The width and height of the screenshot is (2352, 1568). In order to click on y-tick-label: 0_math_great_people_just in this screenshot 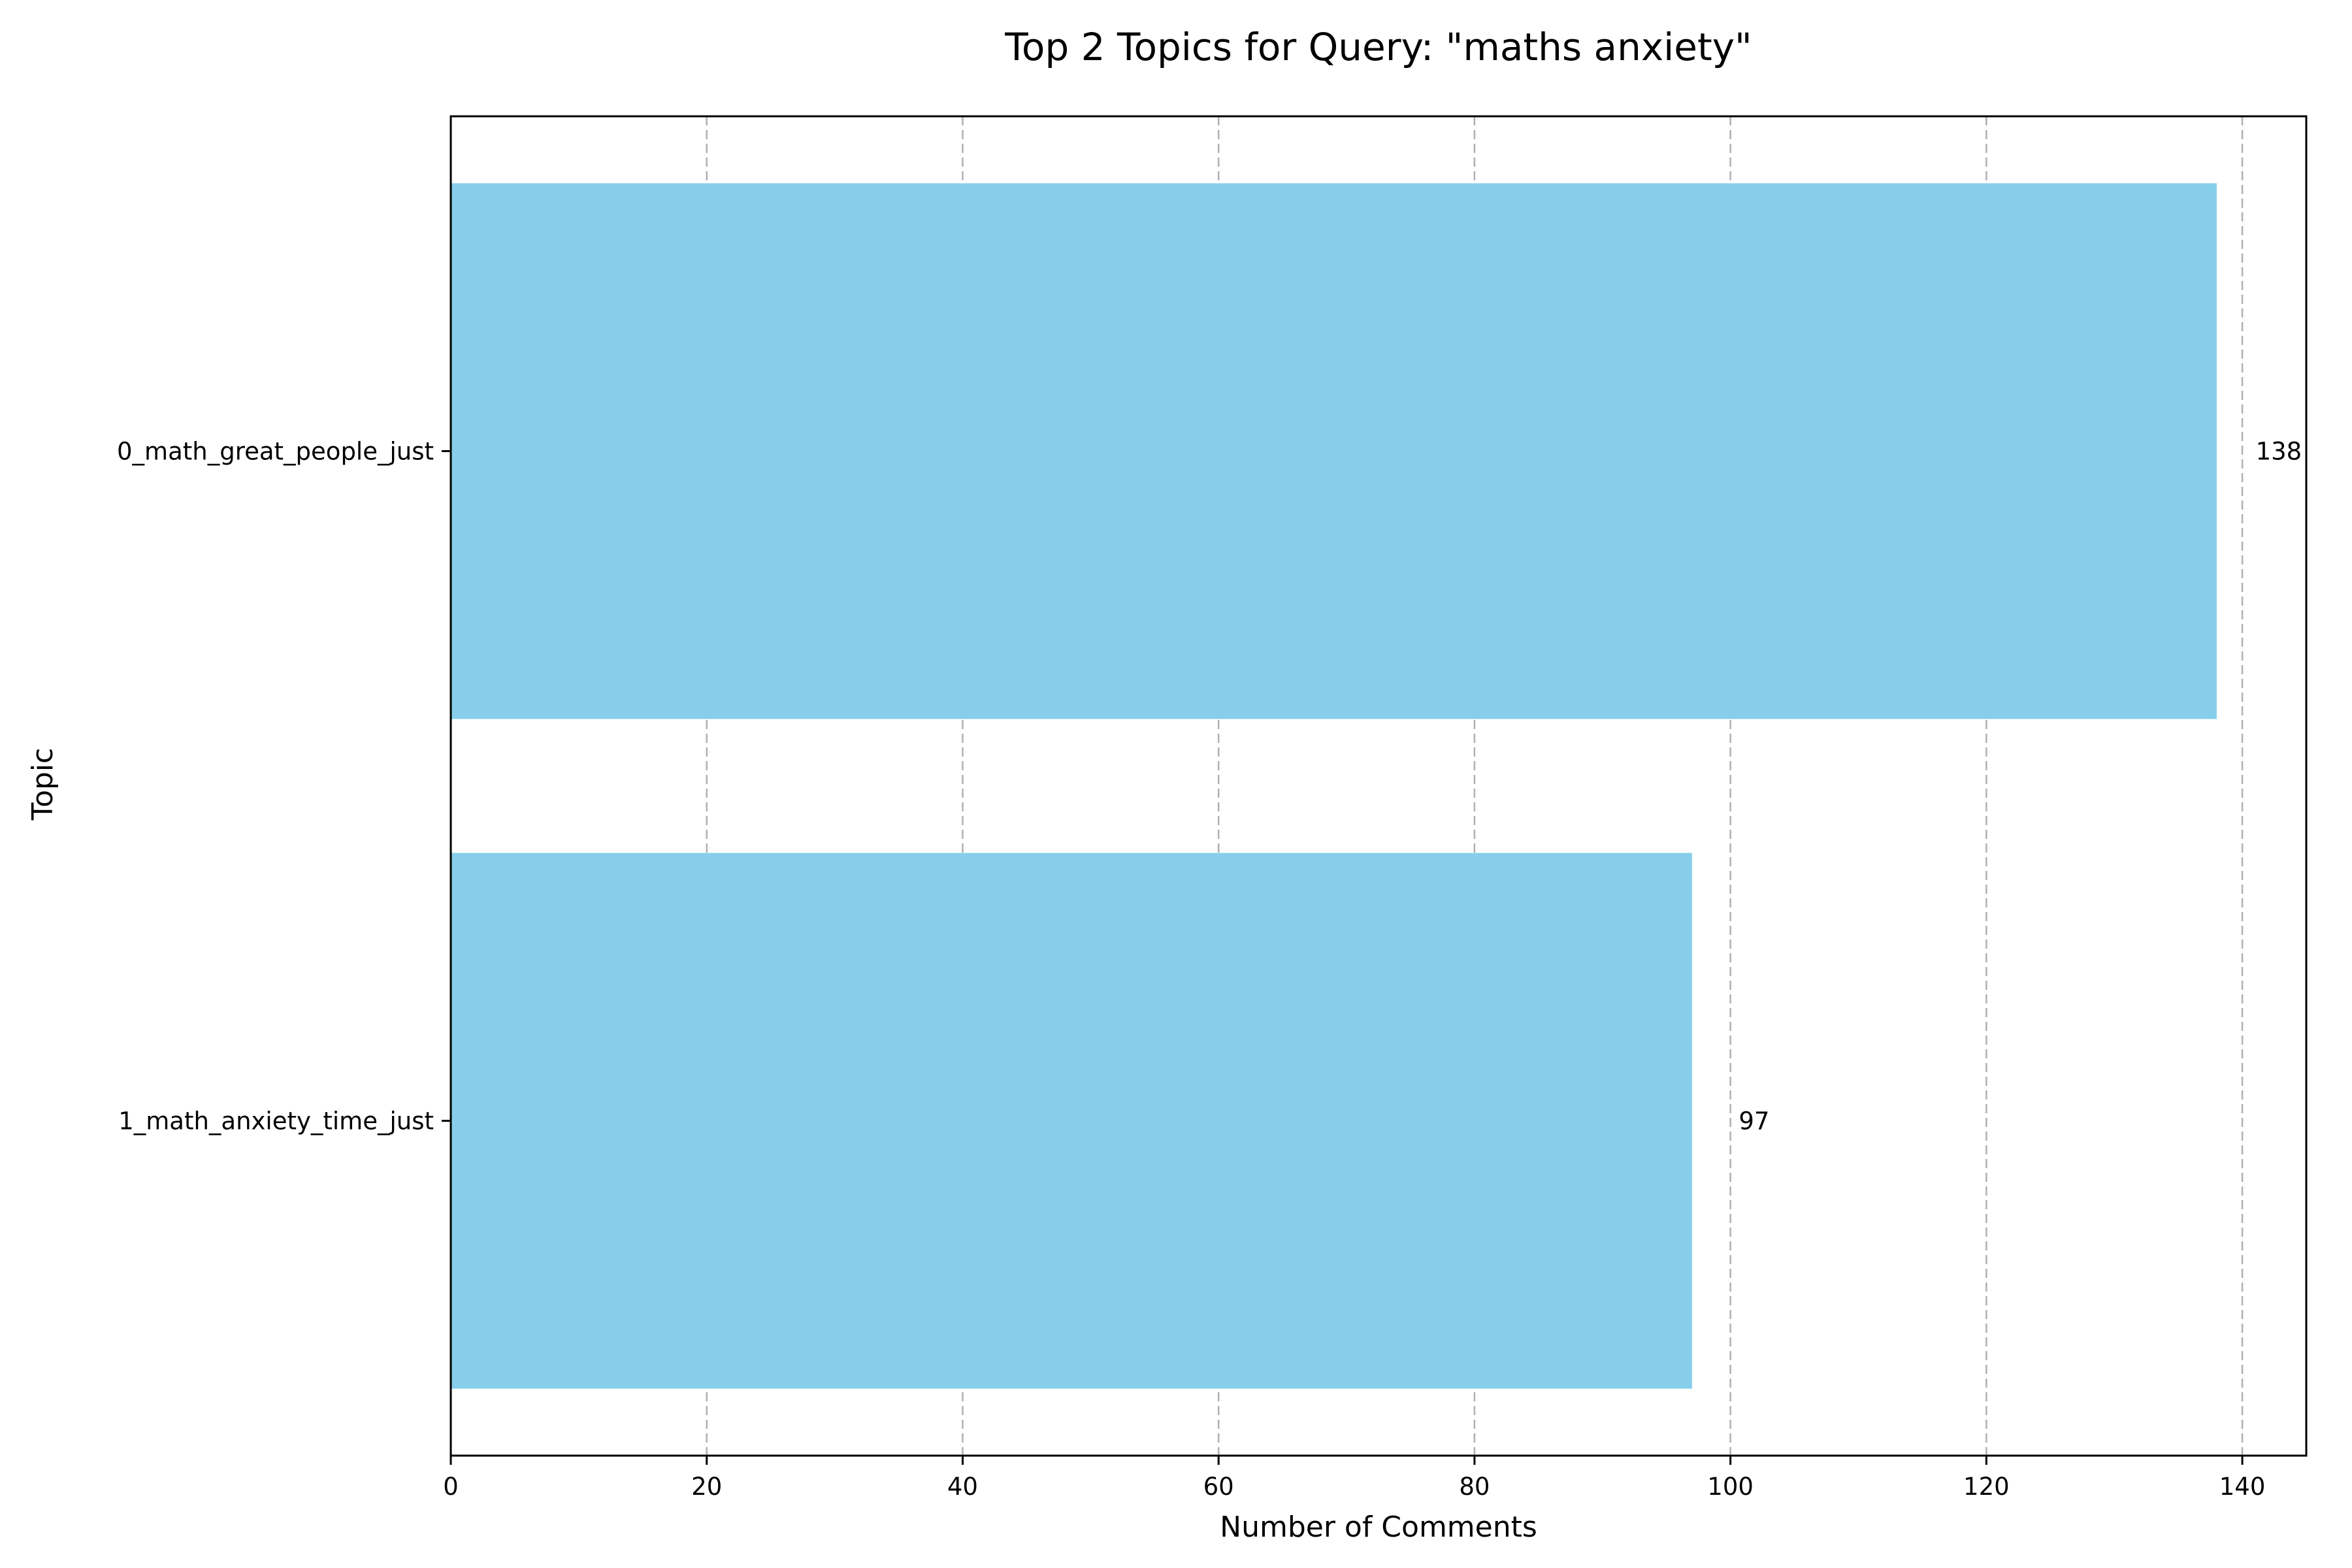, I will do `click(275, 452)`.